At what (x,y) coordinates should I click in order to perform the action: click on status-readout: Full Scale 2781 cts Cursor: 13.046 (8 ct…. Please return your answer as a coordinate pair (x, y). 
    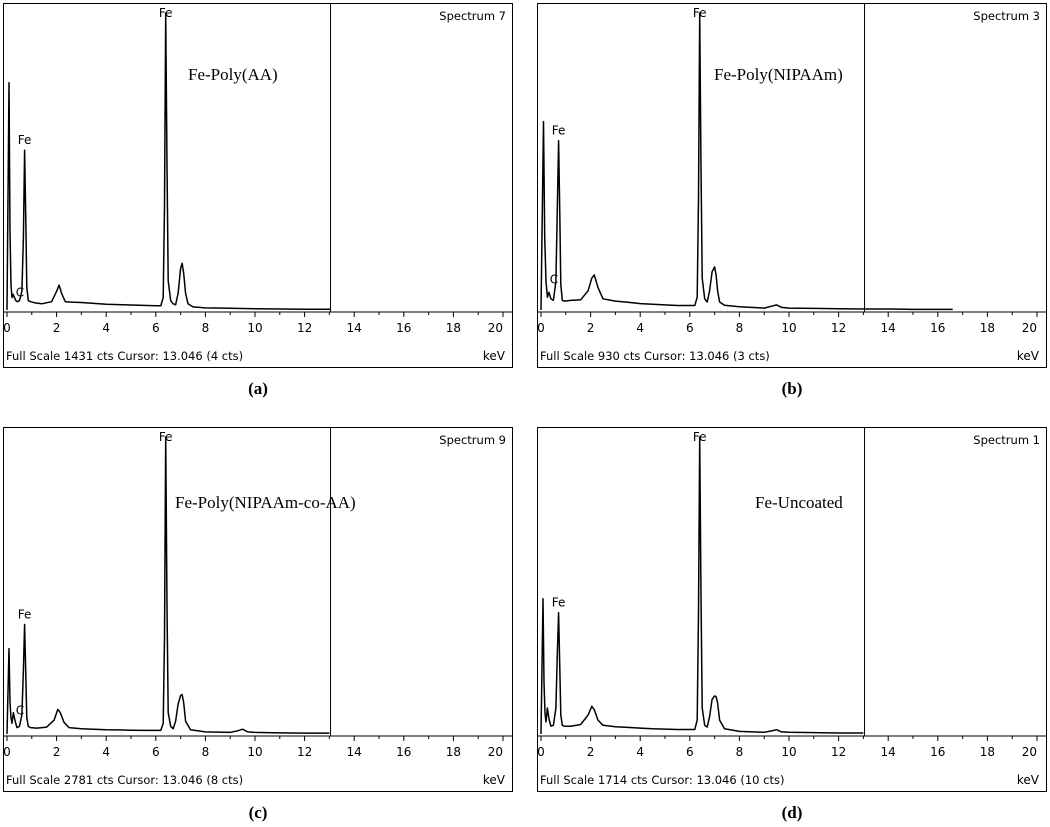
    Looking at the image, I should click on (124, 780).